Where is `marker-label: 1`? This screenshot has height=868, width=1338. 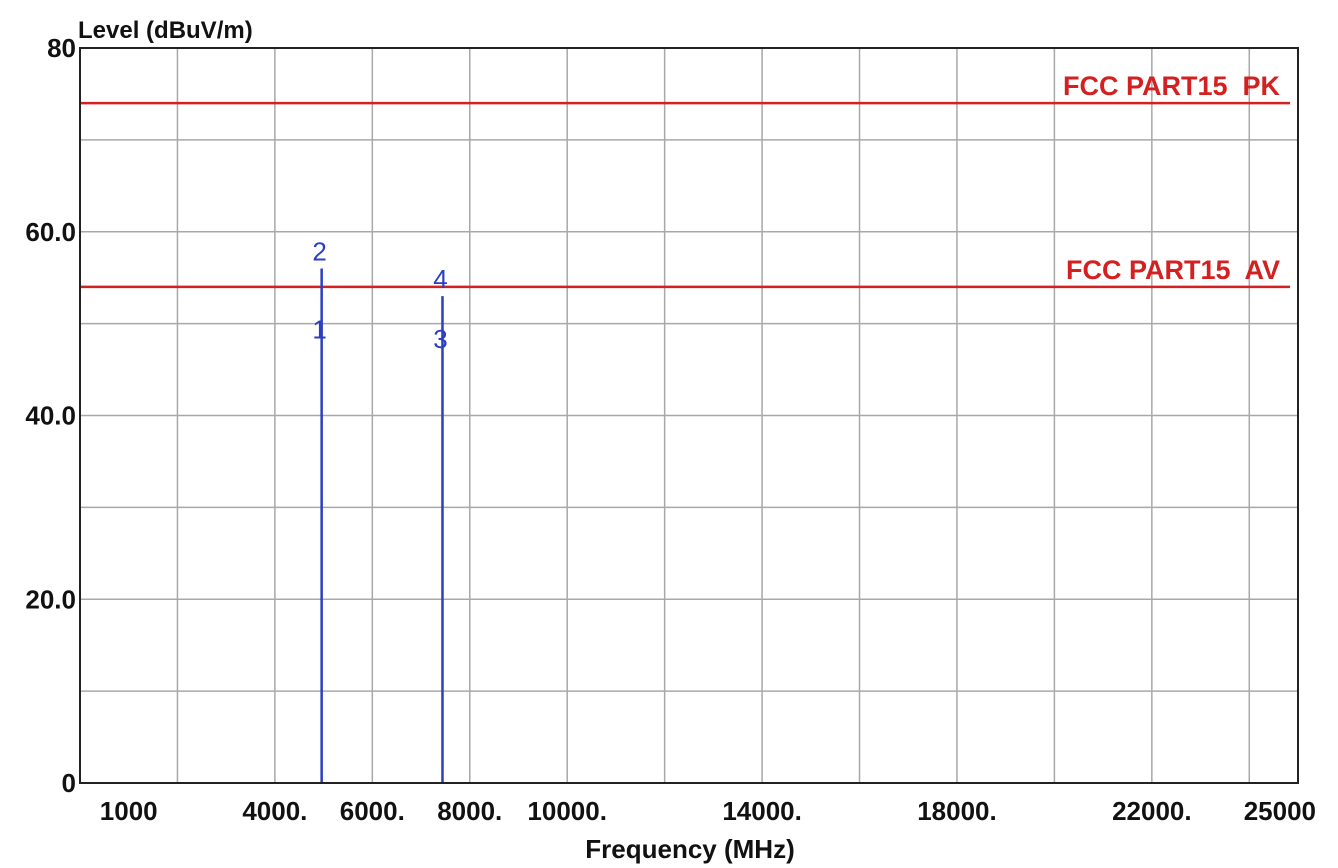 marker-label: 1 is located at coordinates (319, 330).